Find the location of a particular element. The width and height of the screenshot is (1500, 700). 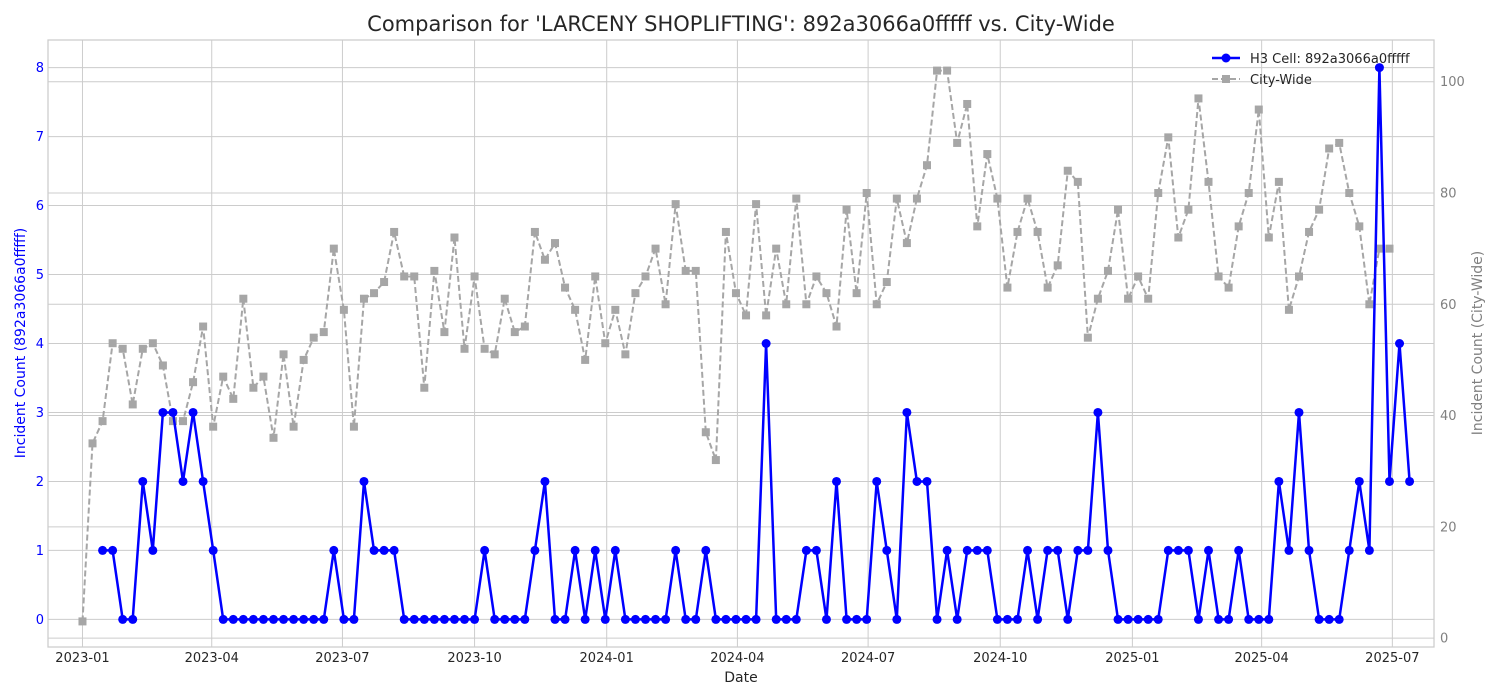

x-tick-label: 2024-01 is located at coordinates (607, 658).